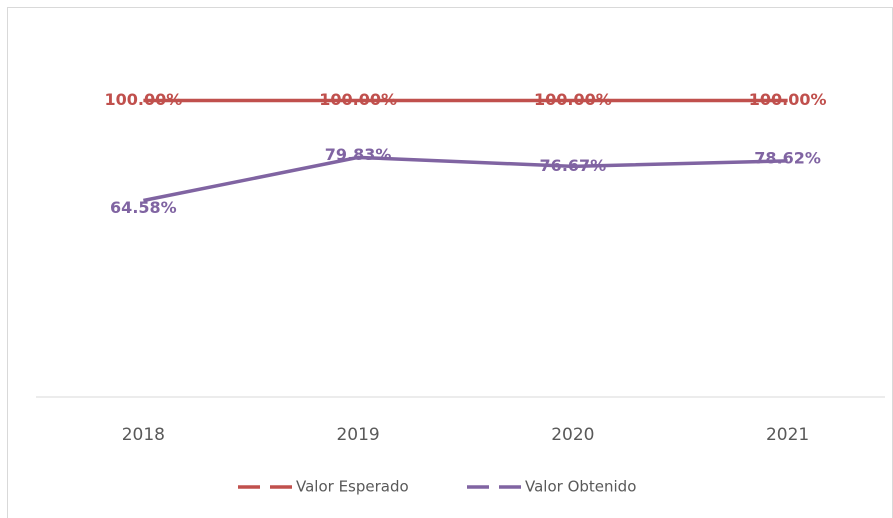  What do you see at coordinates (143, 435) in the screenshot?
I see `x-tick-label: 2018` at bounding box center [143, 435].